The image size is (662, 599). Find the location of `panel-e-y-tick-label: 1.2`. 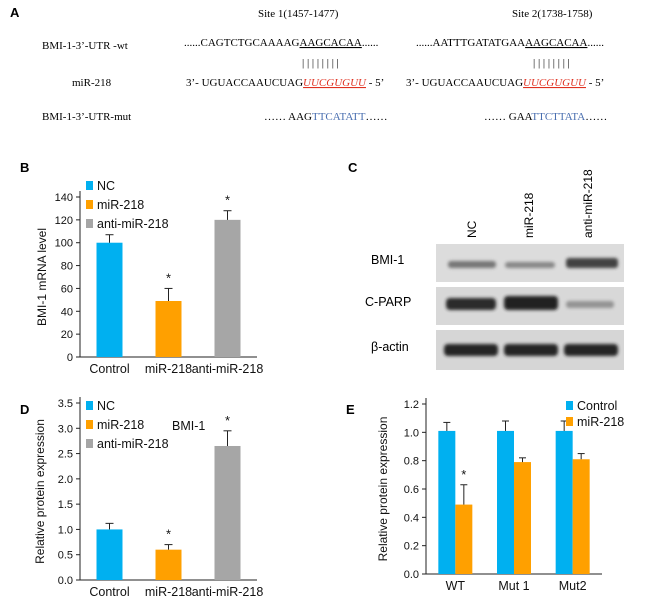

panel-e-y-tick-label: 1.2 is located at coordinates (411, 405).